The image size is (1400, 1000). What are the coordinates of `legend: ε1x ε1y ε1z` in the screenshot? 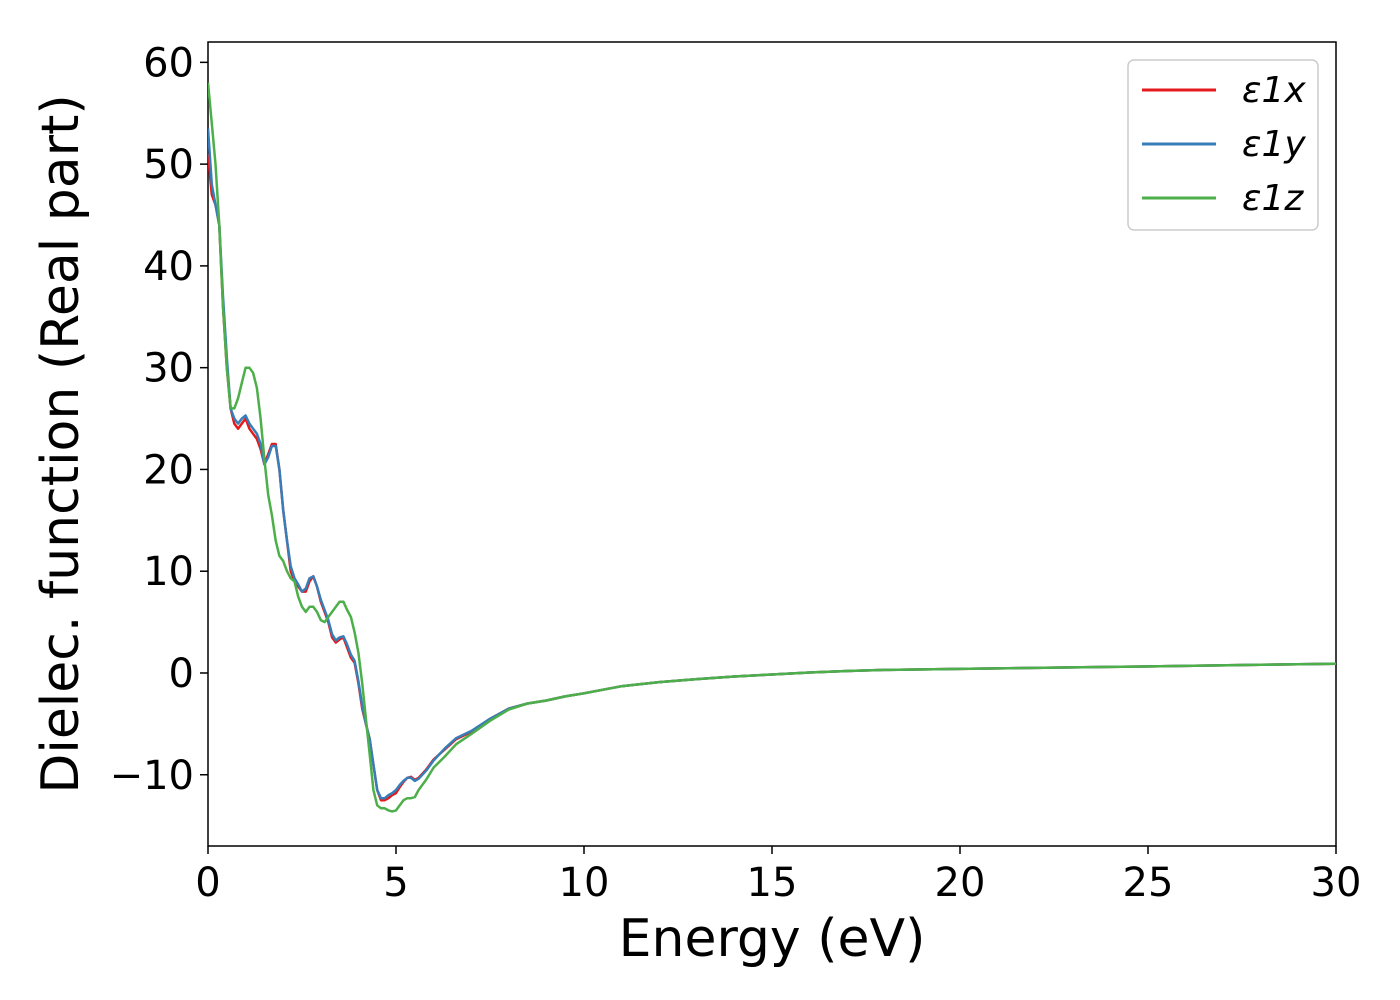 It's located at (1223, 145).